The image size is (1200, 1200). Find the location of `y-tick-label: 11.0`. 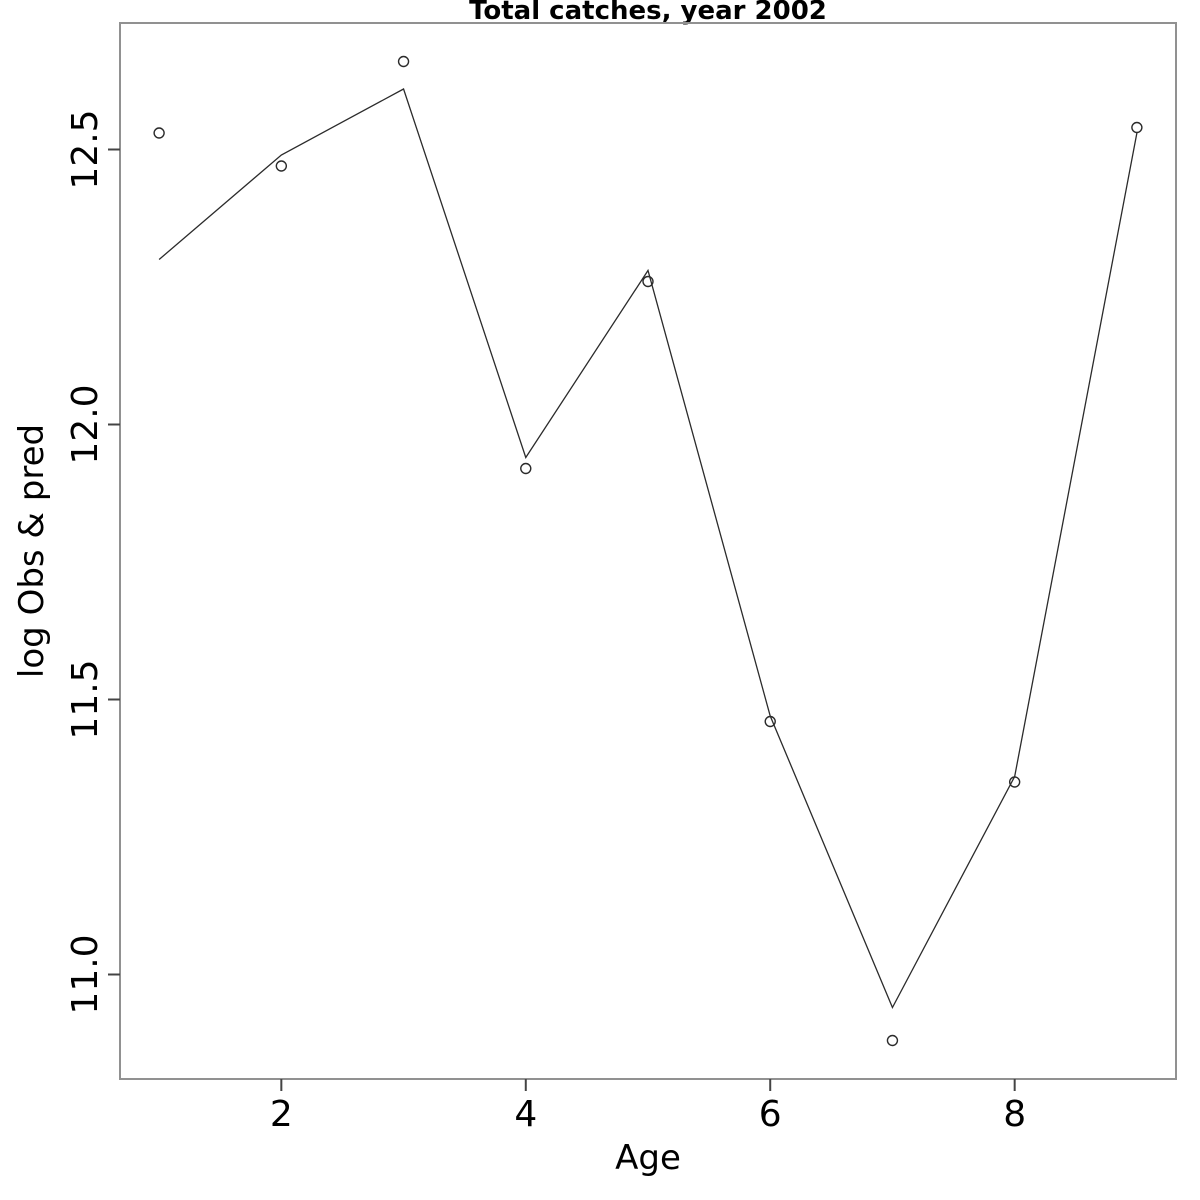

y-tick-label: 11.0 is located at coordinates (85, 974).